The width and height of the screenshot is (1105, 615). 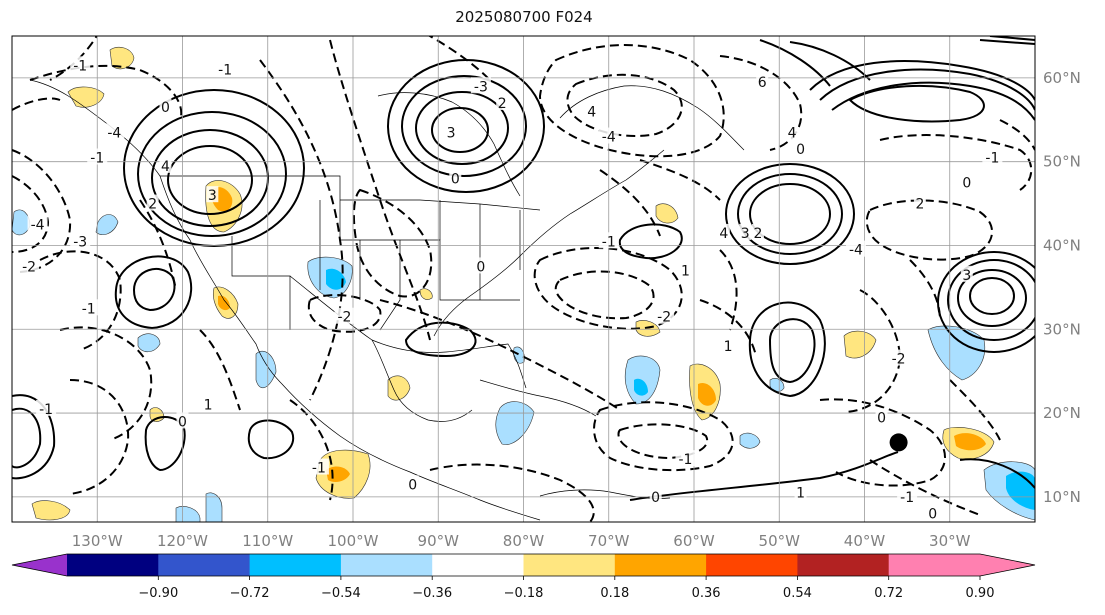 What do you see at coordinates (1062, 245) in the screenshot?
I see `latitude-tick-label: 40°N` at bounding box center [1062, 245].